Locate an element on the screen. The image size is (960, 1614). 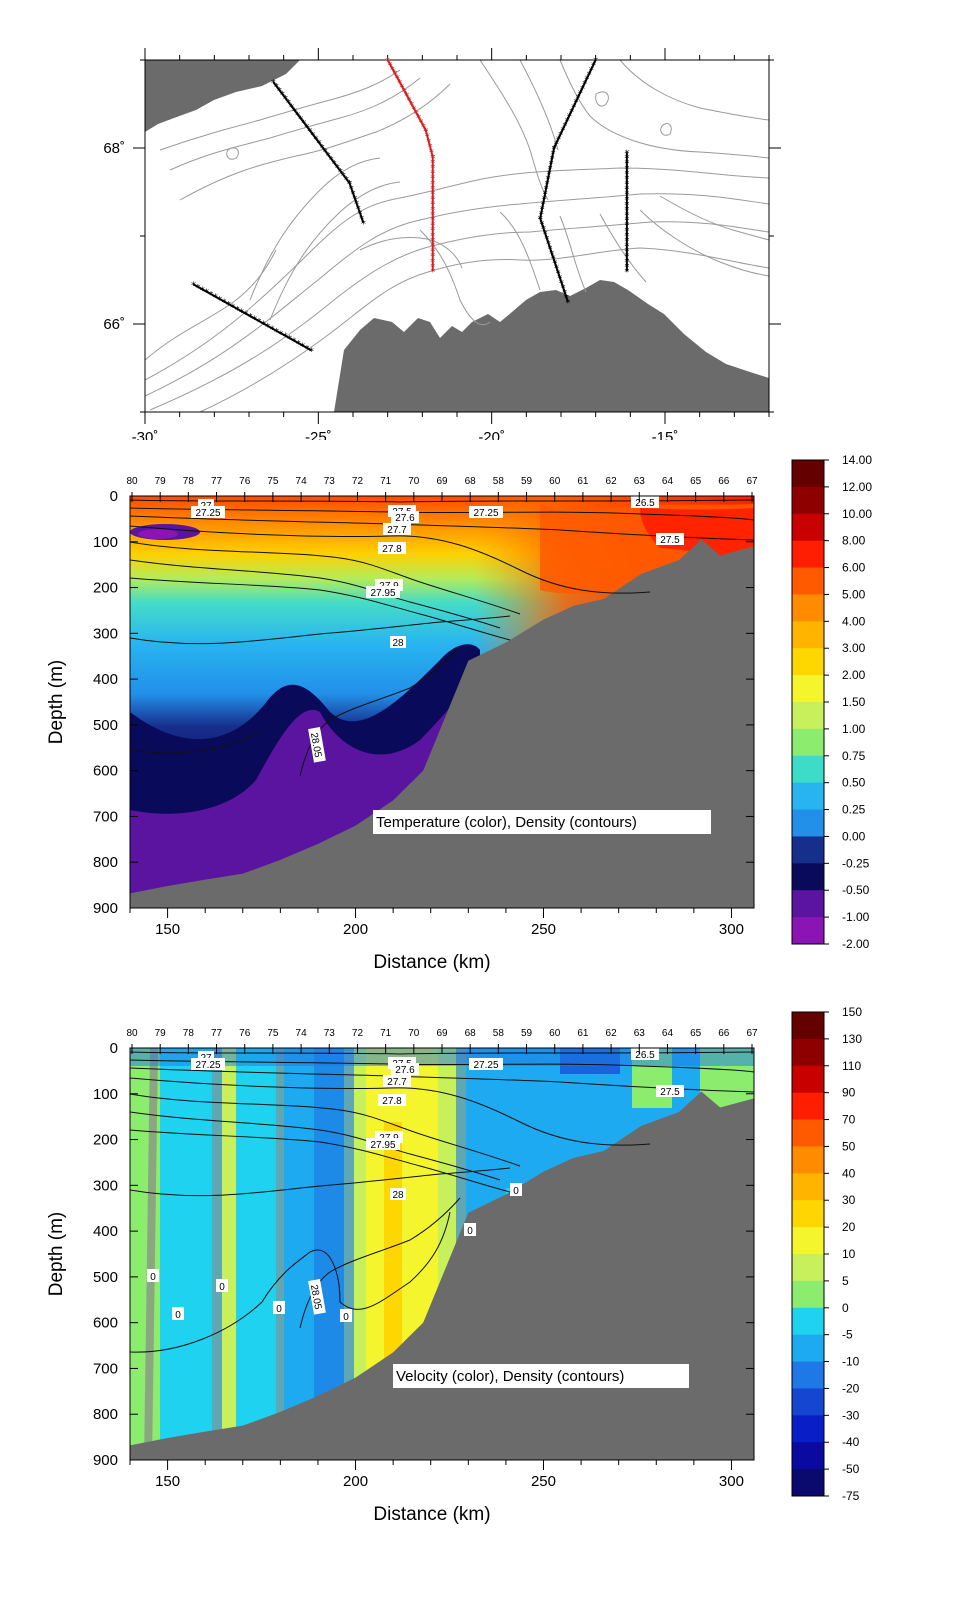
colorbar-label: 12.00 is located at coordinates (857, 487).